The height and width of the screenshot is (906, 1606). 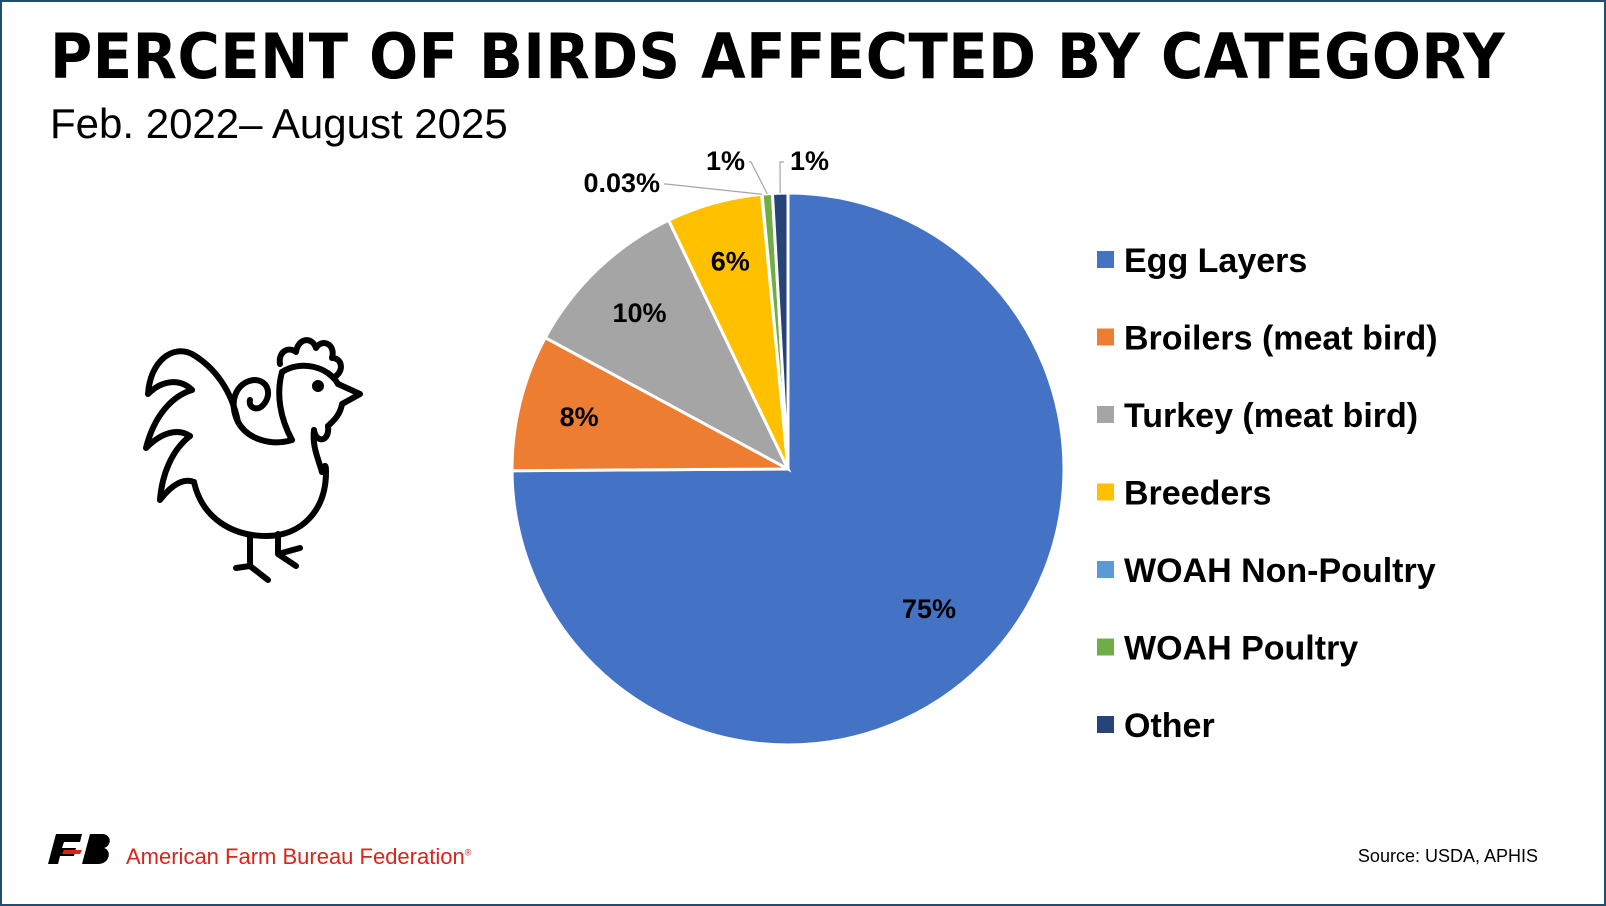 I want to click on data-label: 0.03%, so click(x=621, y=183).